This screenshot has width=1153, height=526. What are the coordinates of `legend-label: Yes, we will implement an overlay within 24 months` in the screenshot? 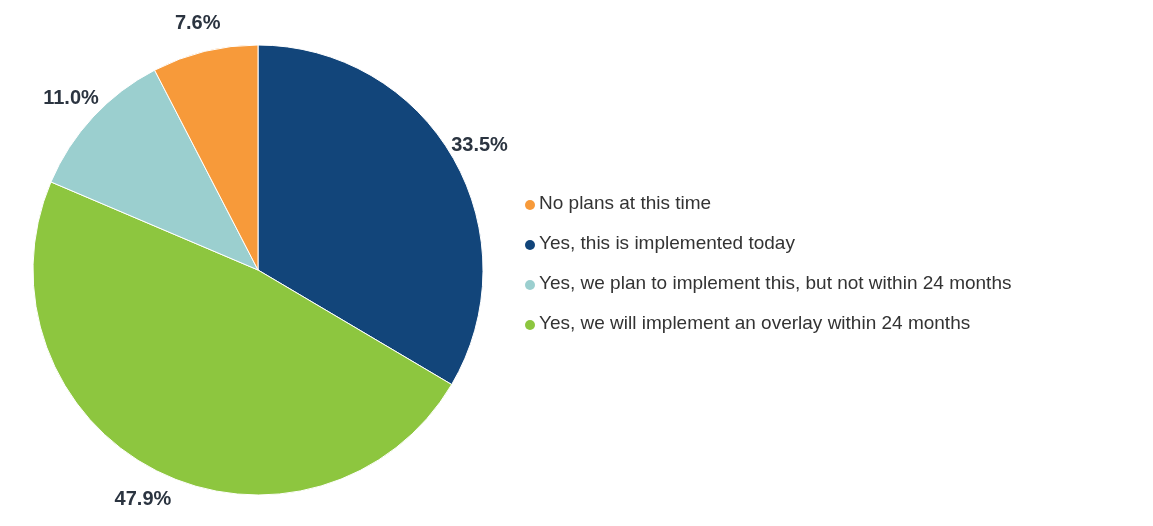 It's located at (755, 322).